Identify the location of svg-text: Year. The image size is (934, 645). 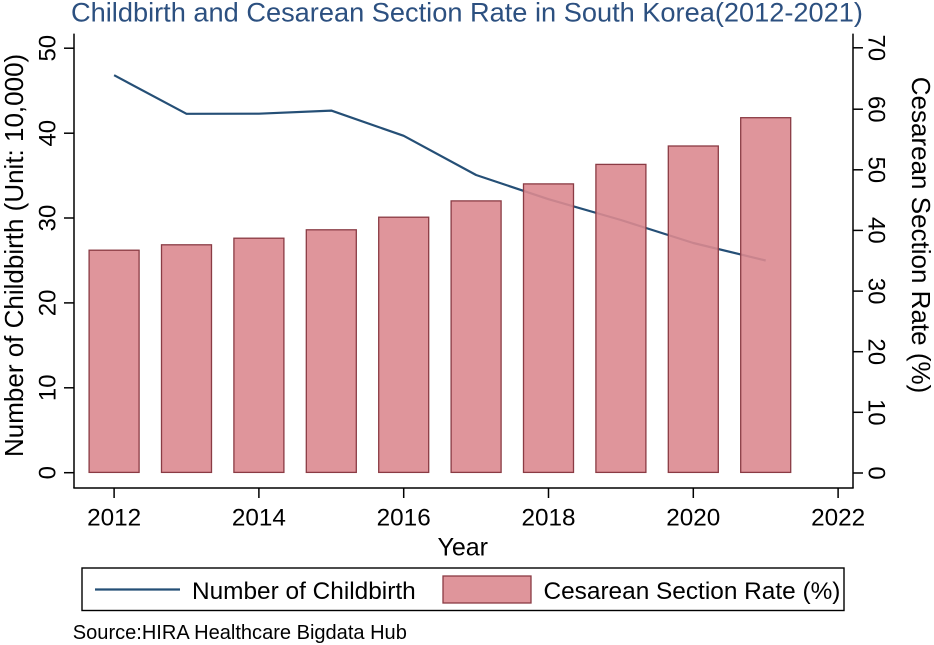
(462, 548).